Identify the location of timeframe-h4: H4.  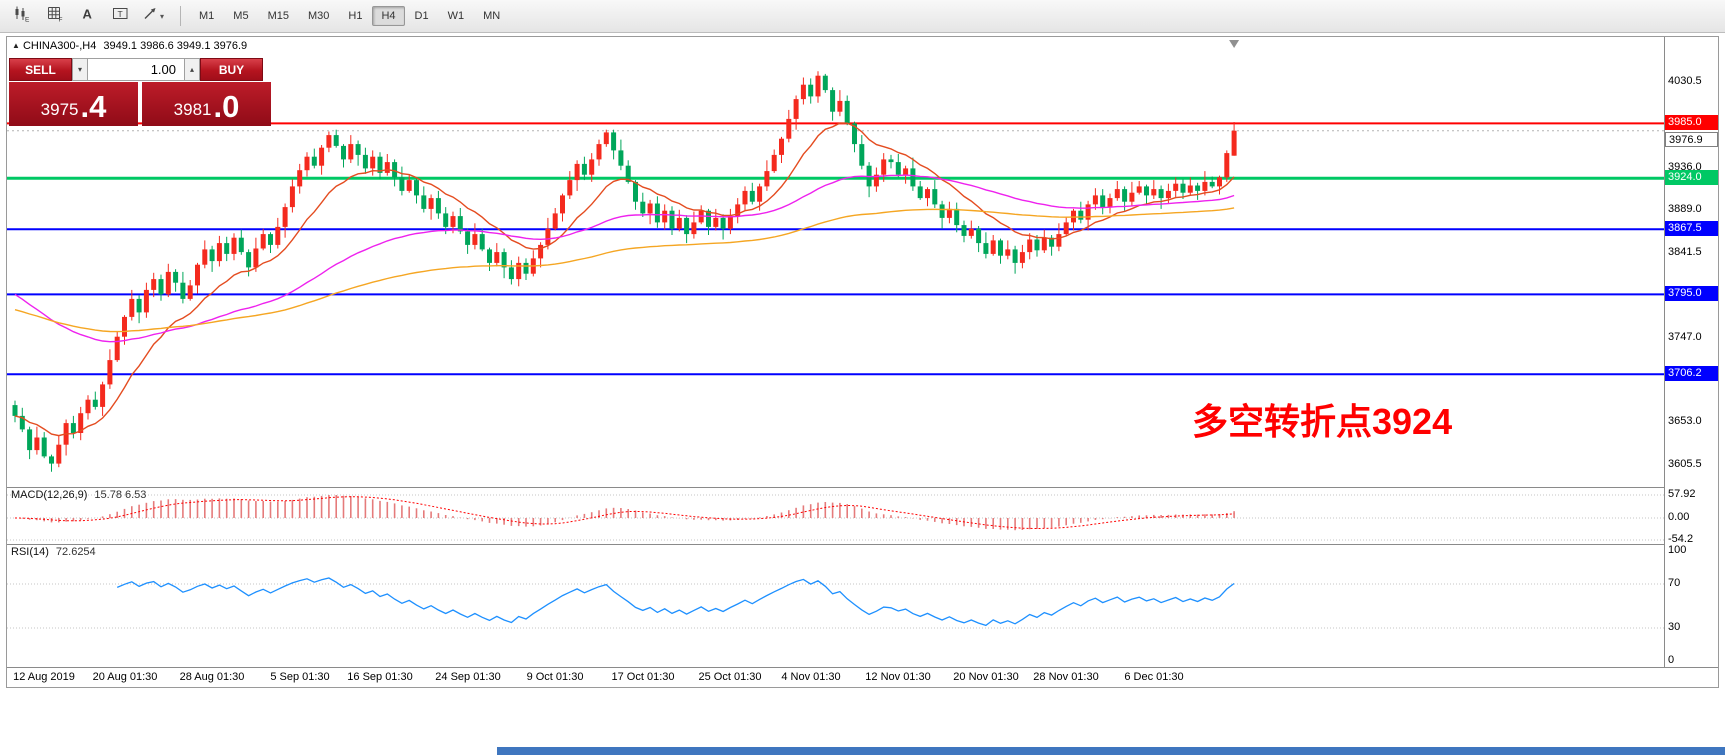
(388, 16).